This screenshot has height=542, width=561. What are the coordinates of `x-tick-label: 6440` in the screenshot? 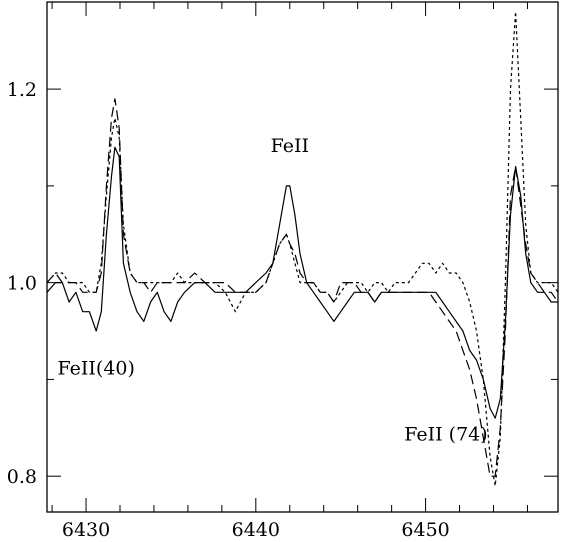 It's located at (256, 530).